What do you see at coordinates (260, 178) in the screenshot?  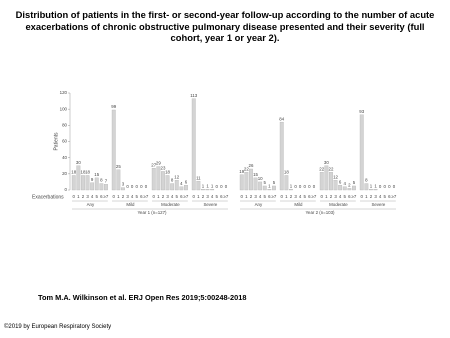 I see `value-label: 10` at bounding box center [260, 178].